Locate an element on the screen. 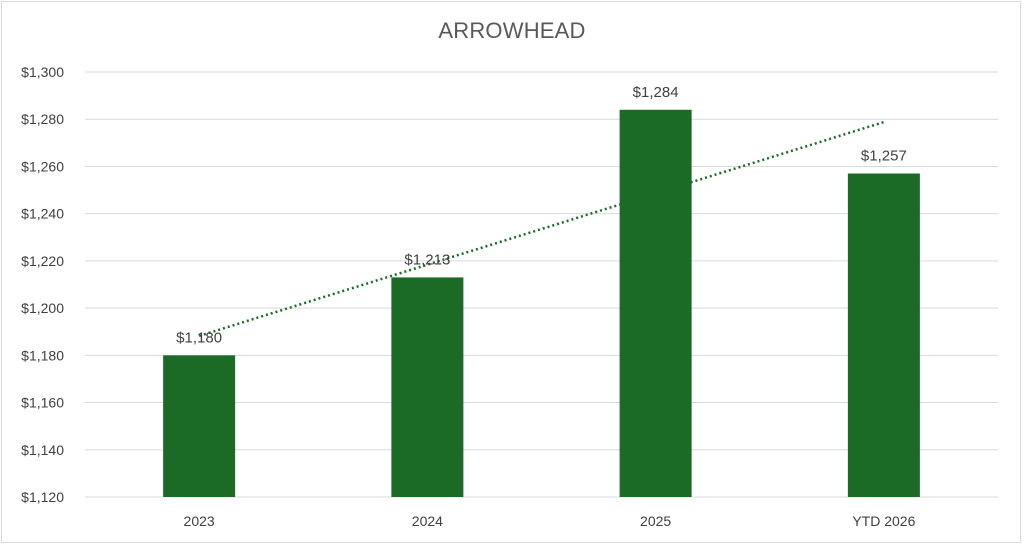  x-tick-label: 2024 is located at coordinates (427, 521).